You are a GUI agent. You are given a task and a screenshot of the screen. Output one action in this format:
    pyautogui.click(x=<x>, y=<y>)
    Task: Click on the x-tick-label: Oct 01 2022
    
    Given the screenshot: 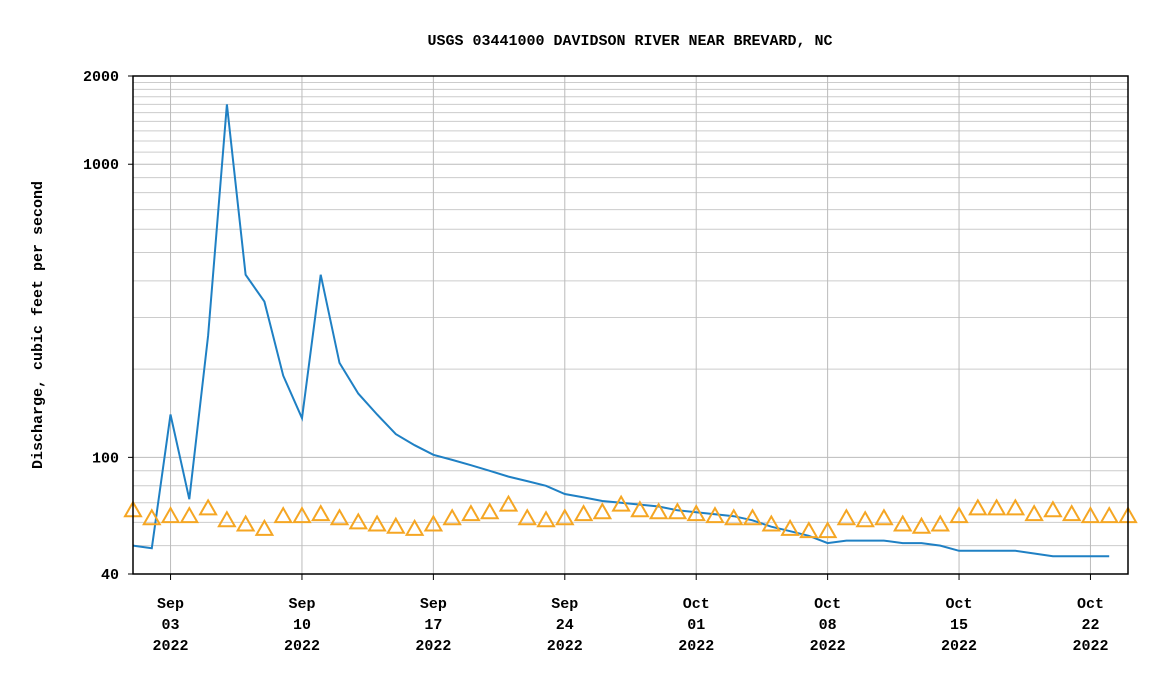 What is the action you would take?
    pyautogui.click(x=696, y=625)
    